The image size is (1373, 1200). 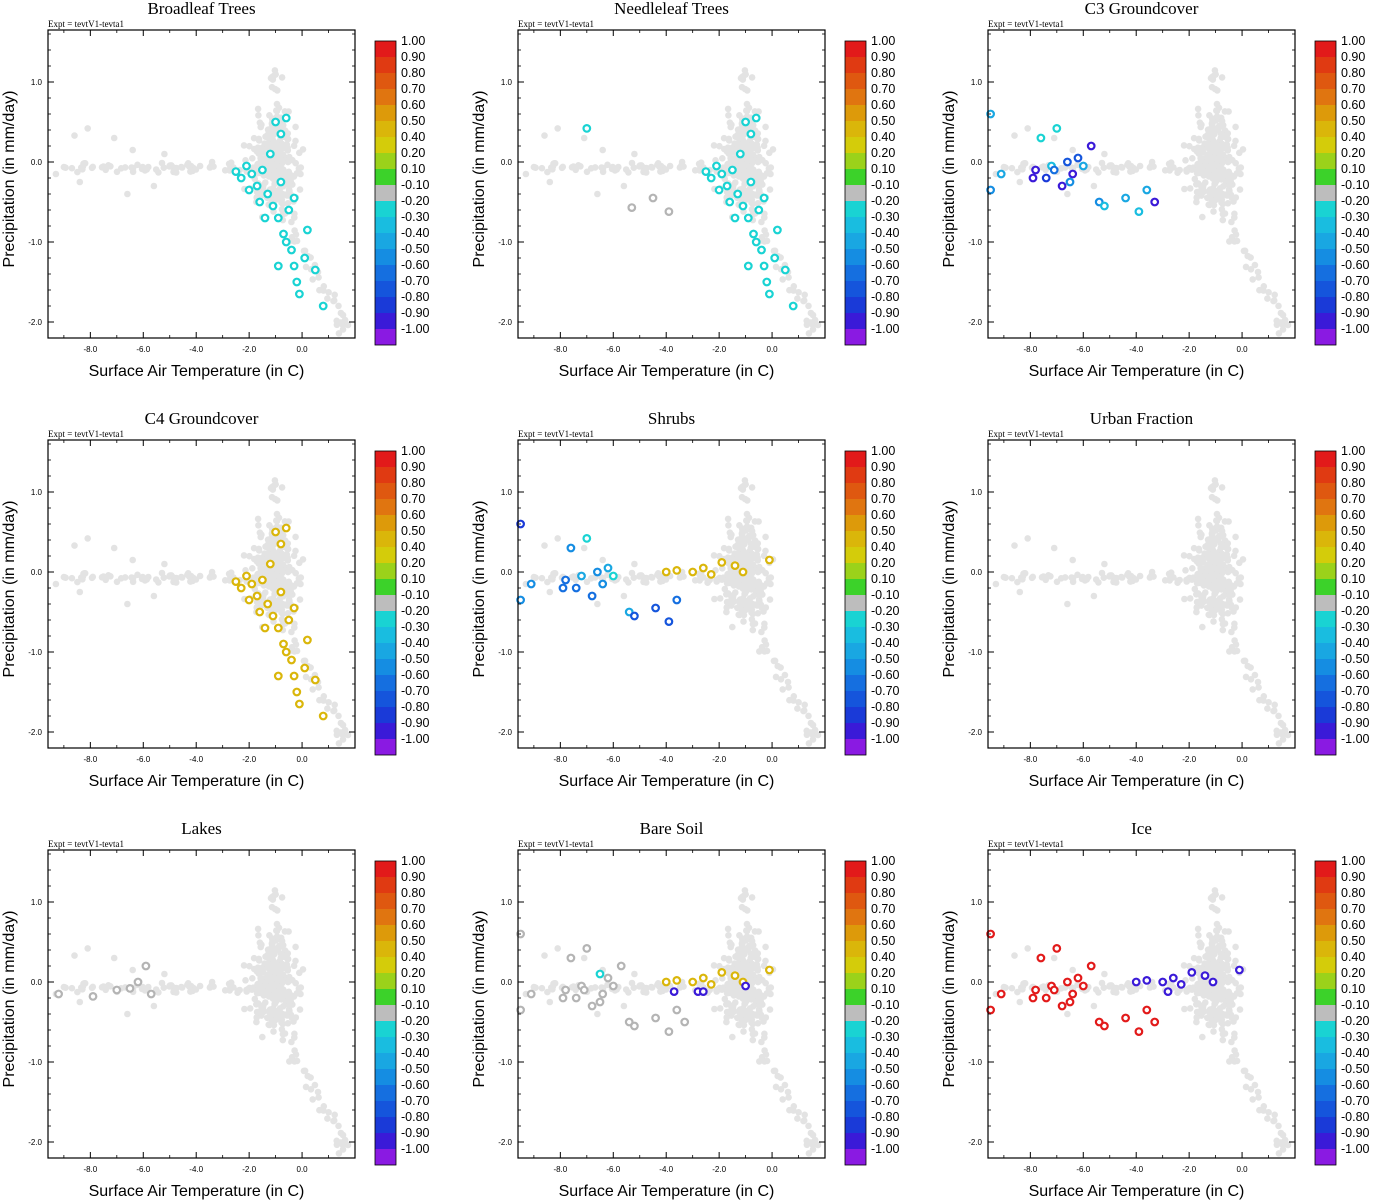 What do you see at coordinates (1355, 627) in the screenshot?
I see `colorbar-label: -0.30` at bounding box center [1355, 627].